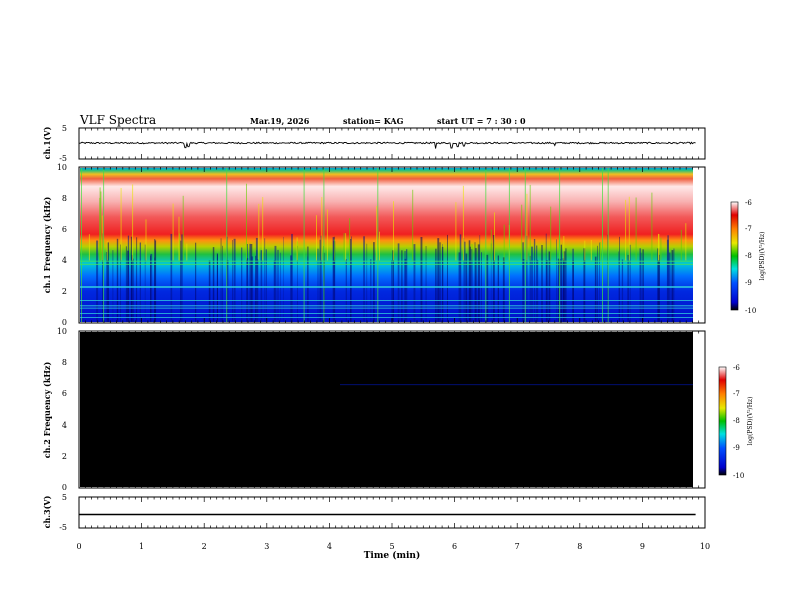 The height and width of the screenshot is (612, 792). I want to click on ch1-ytick-4: 4, so click(64, 260).